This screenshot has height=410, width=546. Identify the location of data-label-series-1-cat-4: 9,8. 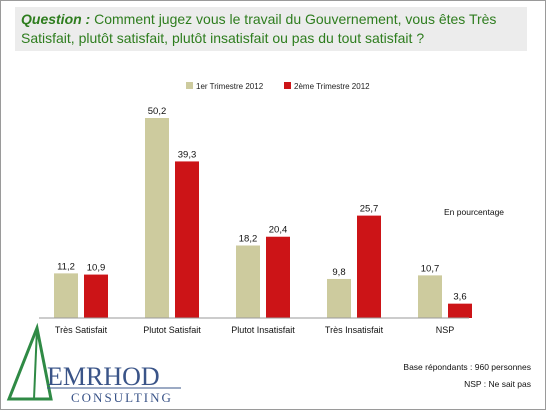
(338, 272).